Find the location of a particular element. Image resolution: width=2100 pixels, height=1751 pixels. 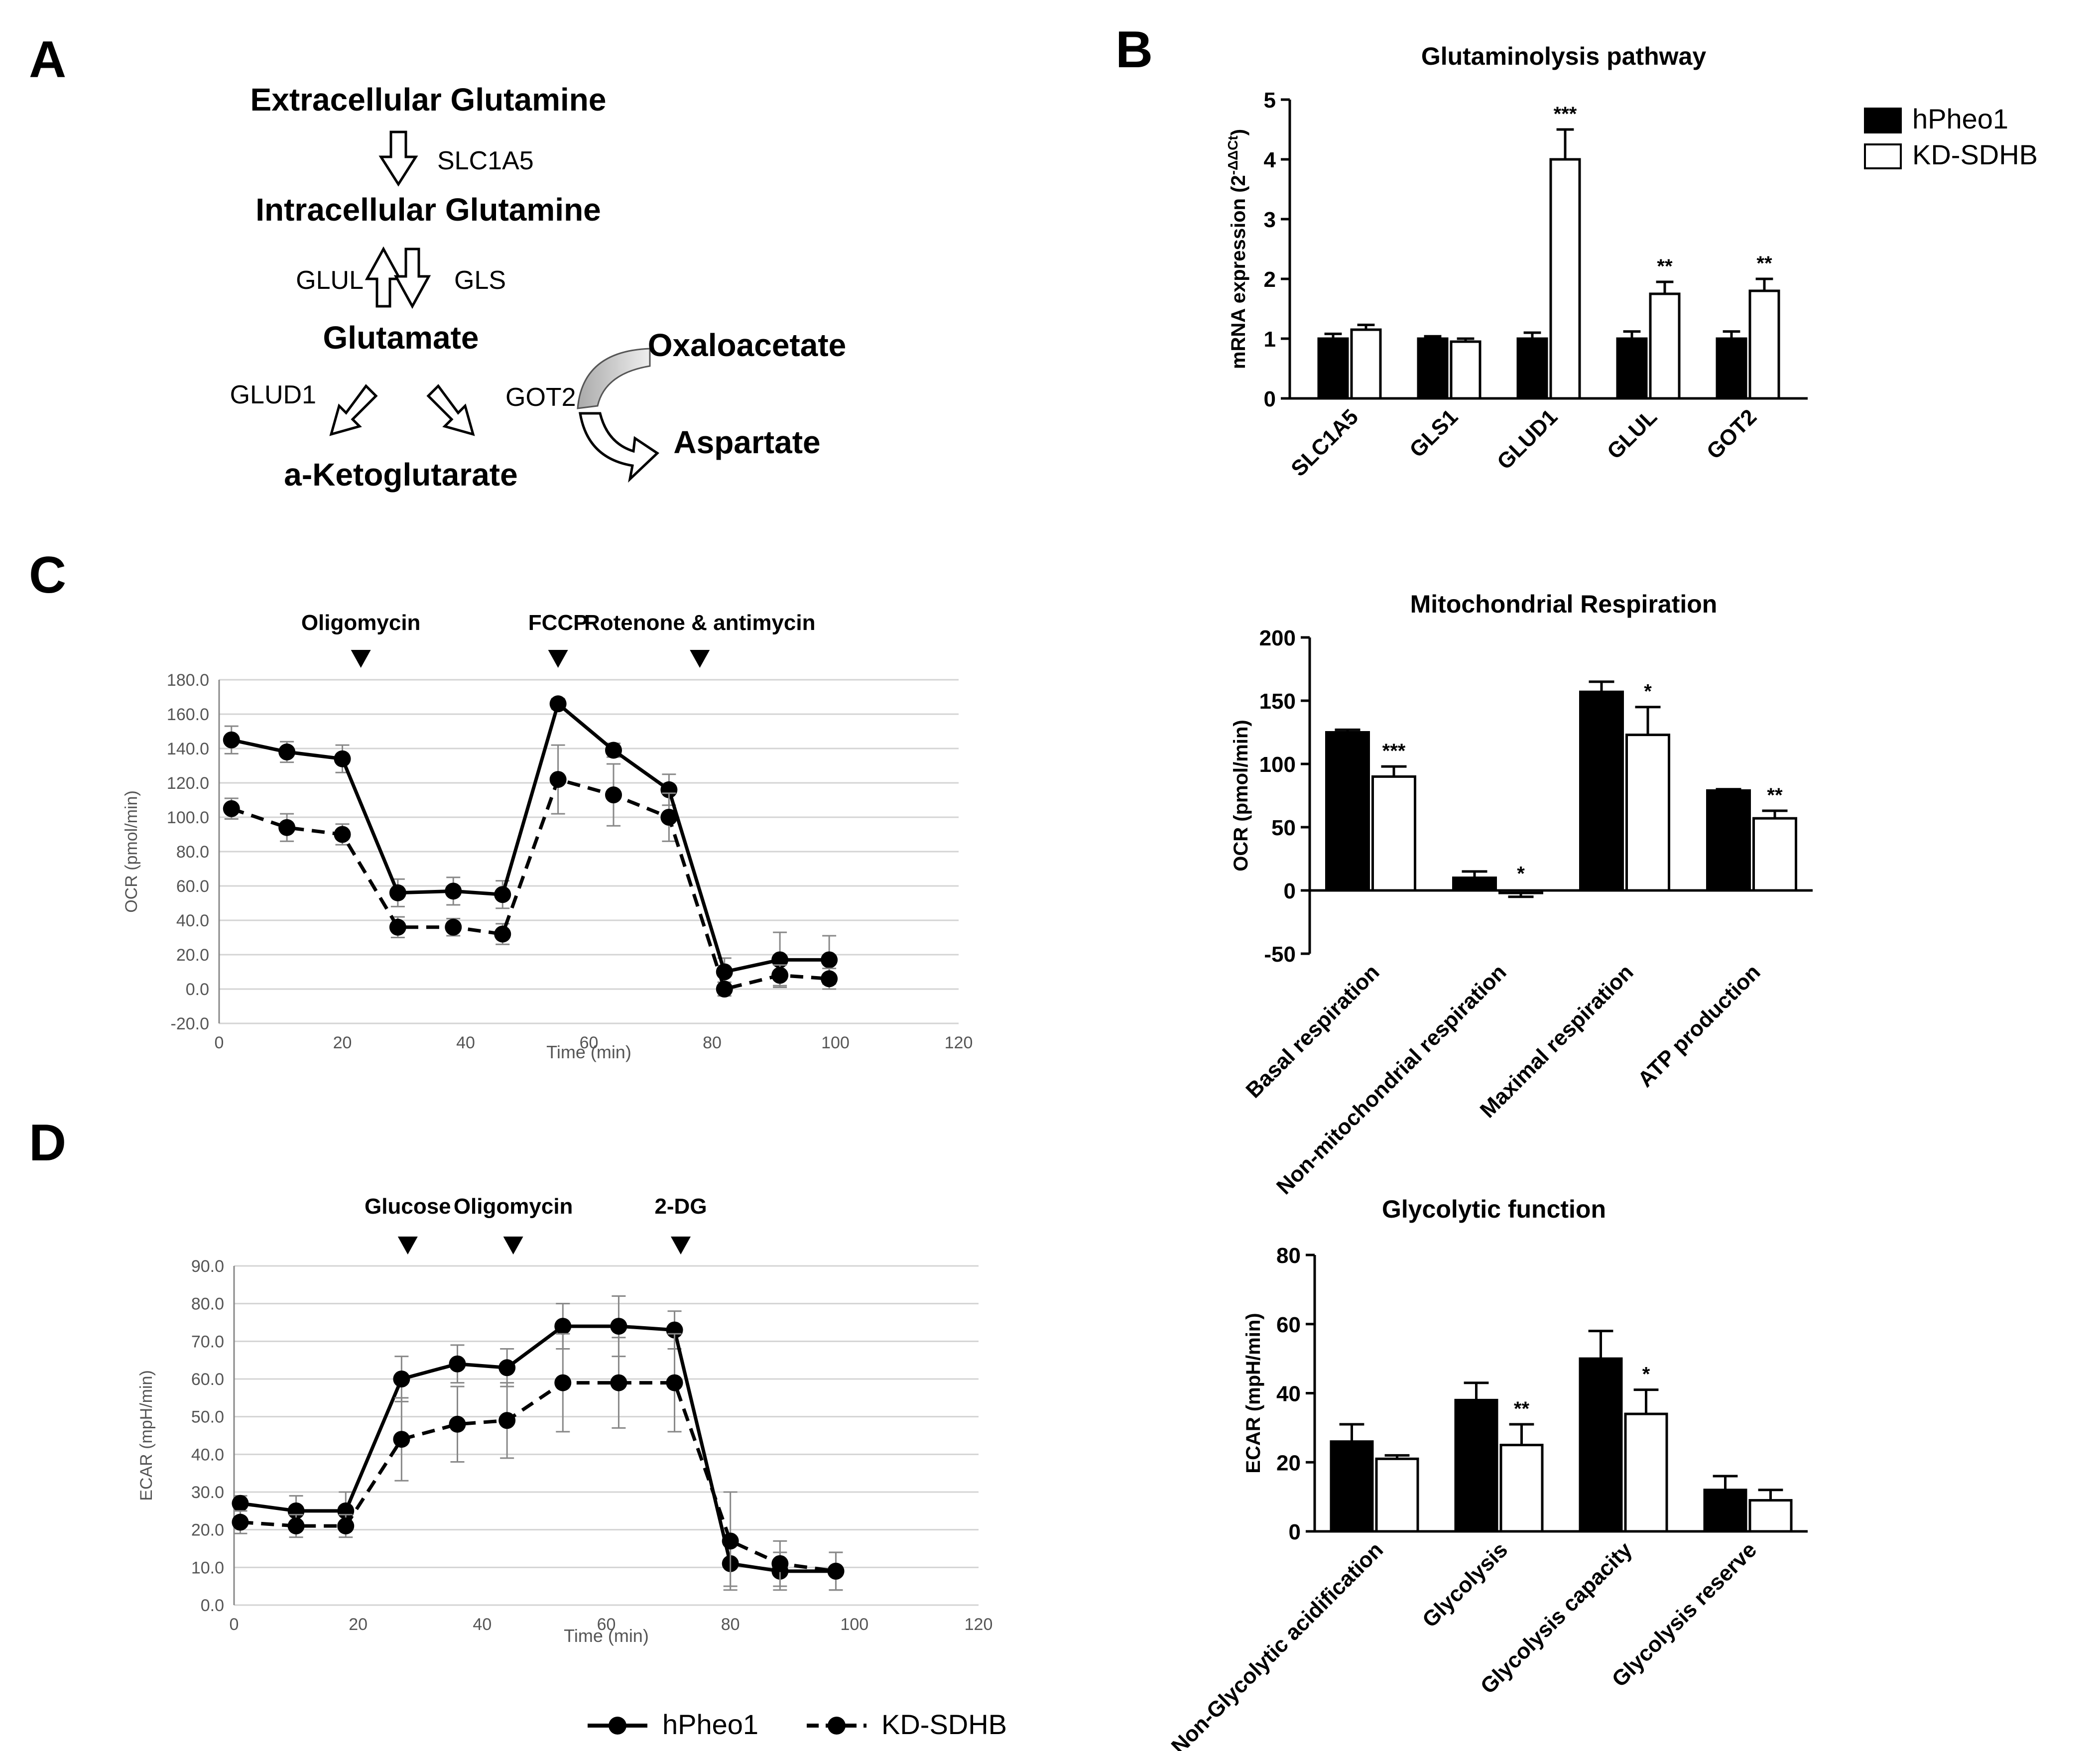

x-category-label: Non-Glycolytic acidification is located at coordinates (1277, 1644).